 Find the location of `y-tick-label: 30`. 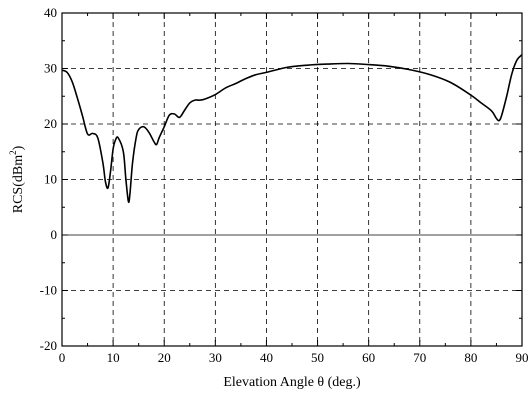

y-tick-label: 30 is located at coordinates (50, 68).